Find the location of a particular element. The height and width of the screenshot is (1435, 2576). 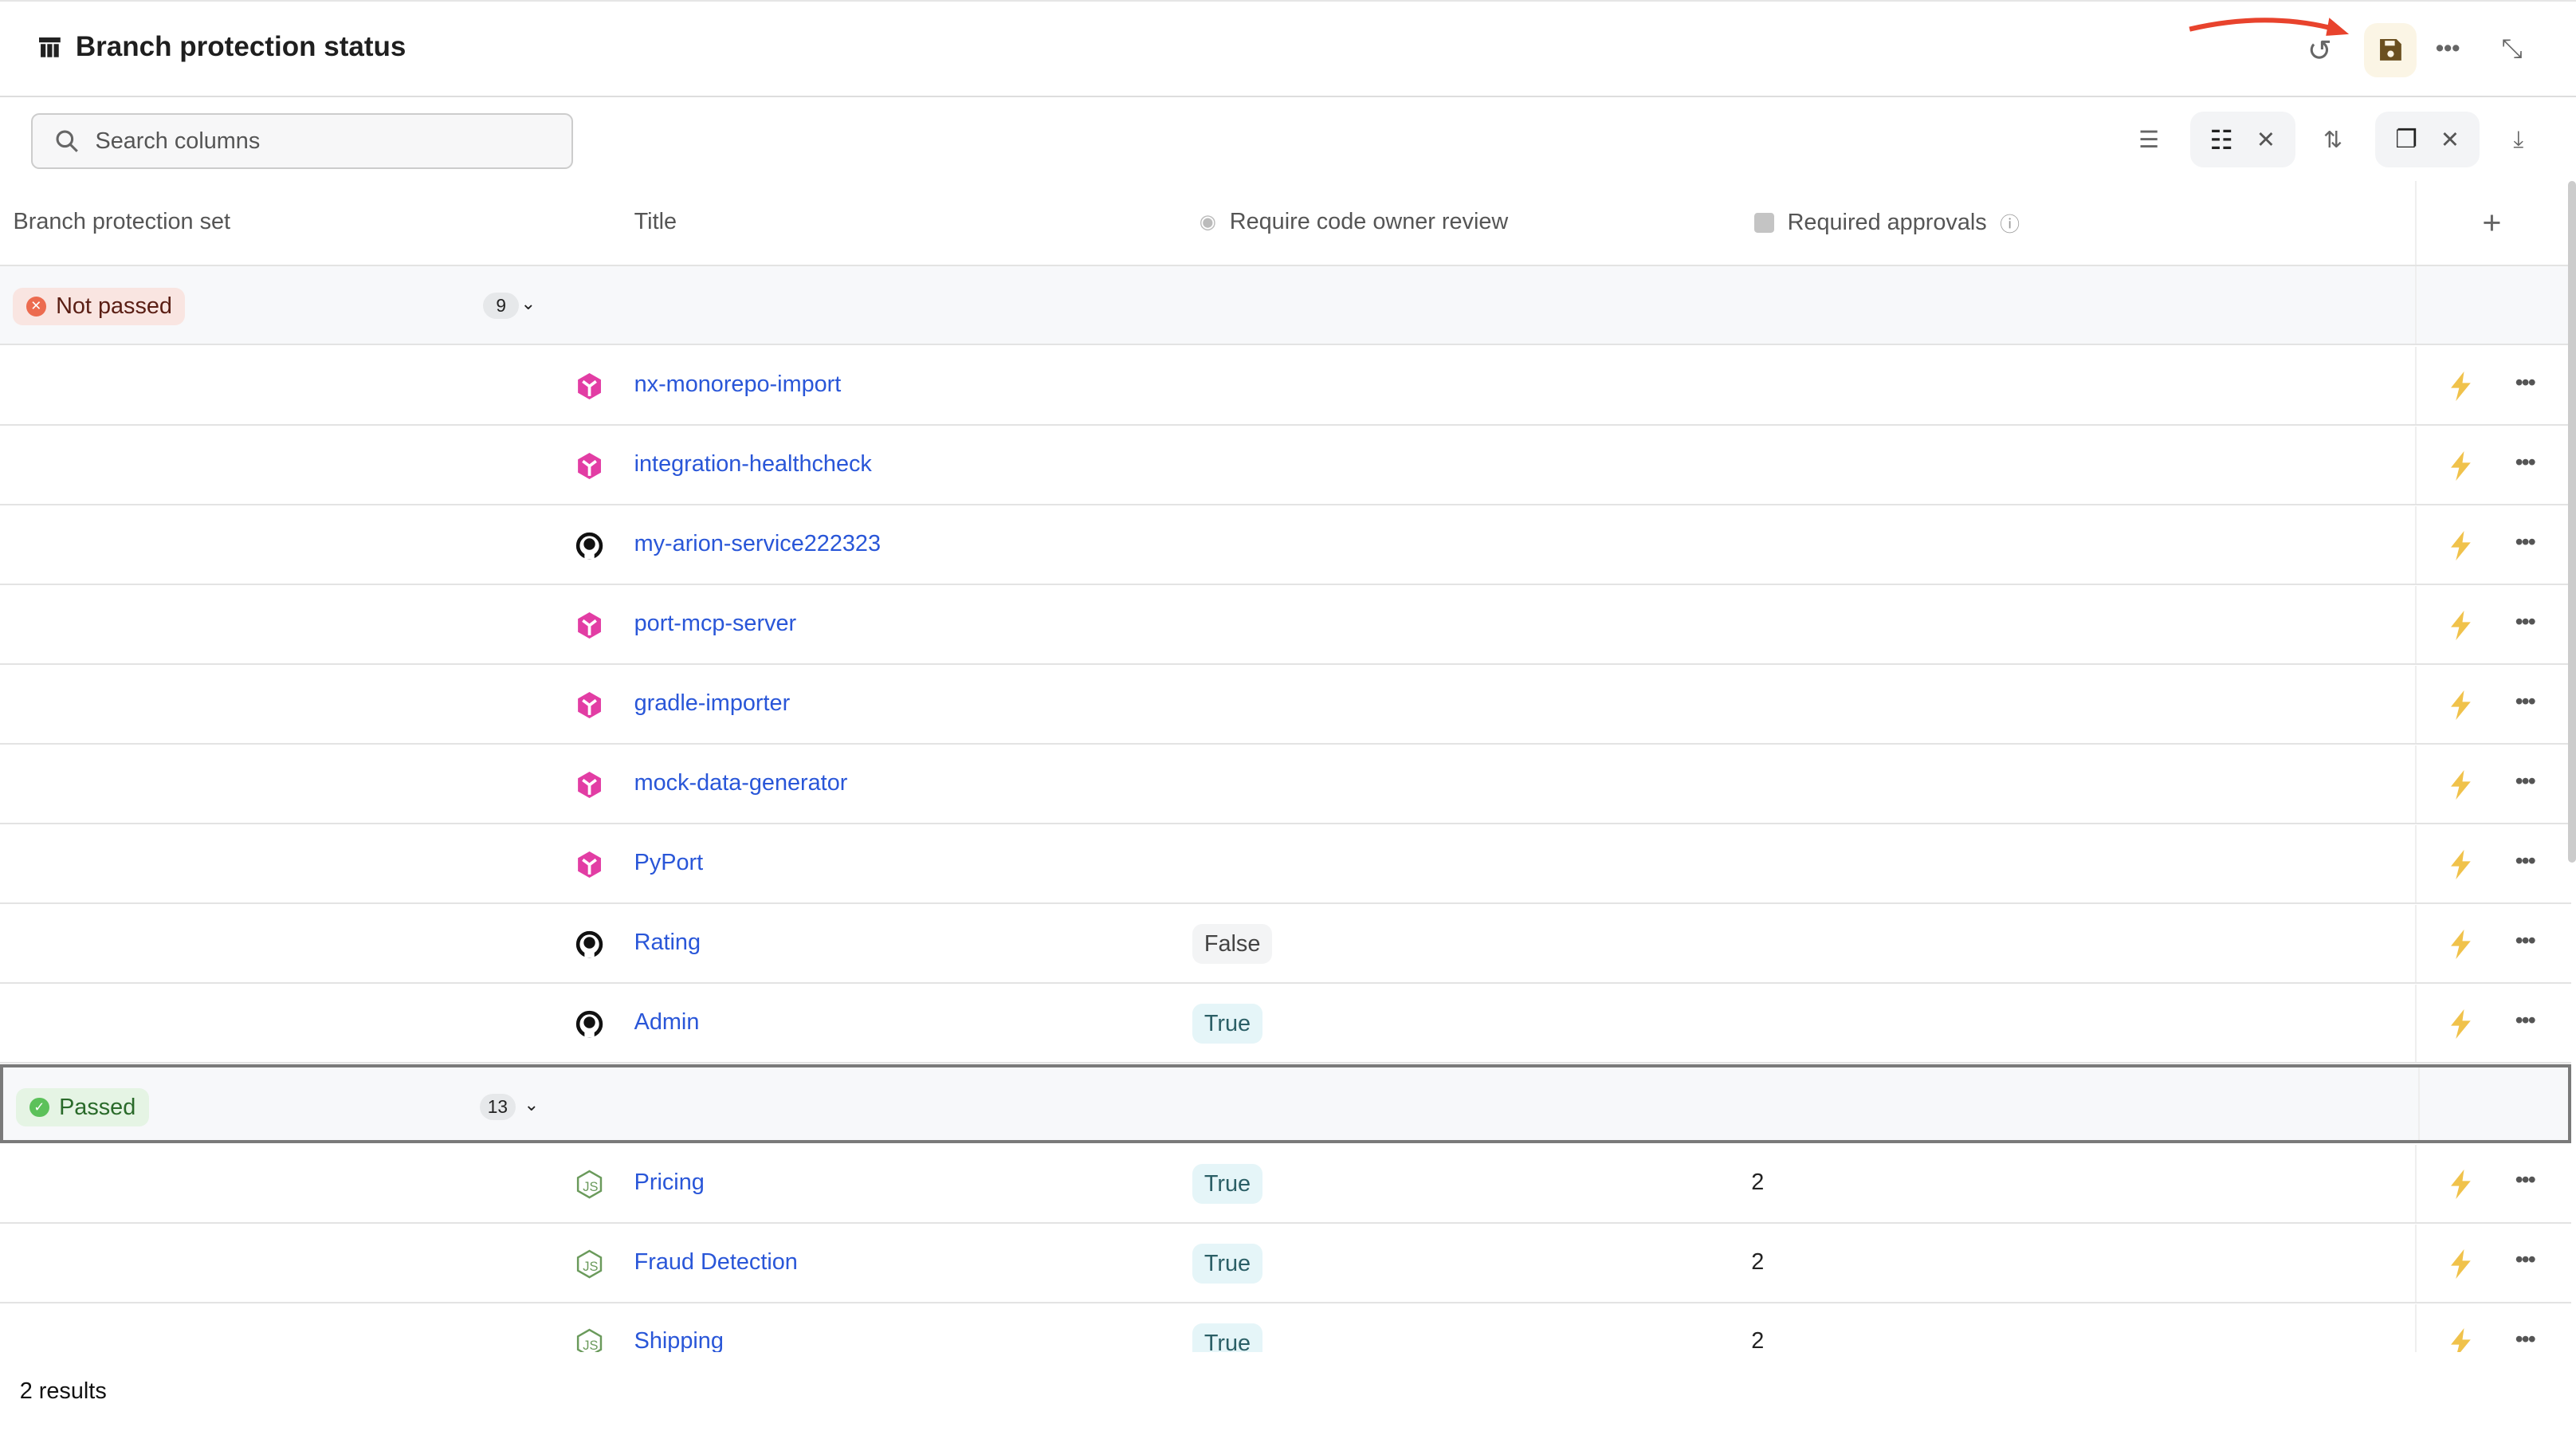

download-icon: ⤓ is located at coordinates (2518, 139).